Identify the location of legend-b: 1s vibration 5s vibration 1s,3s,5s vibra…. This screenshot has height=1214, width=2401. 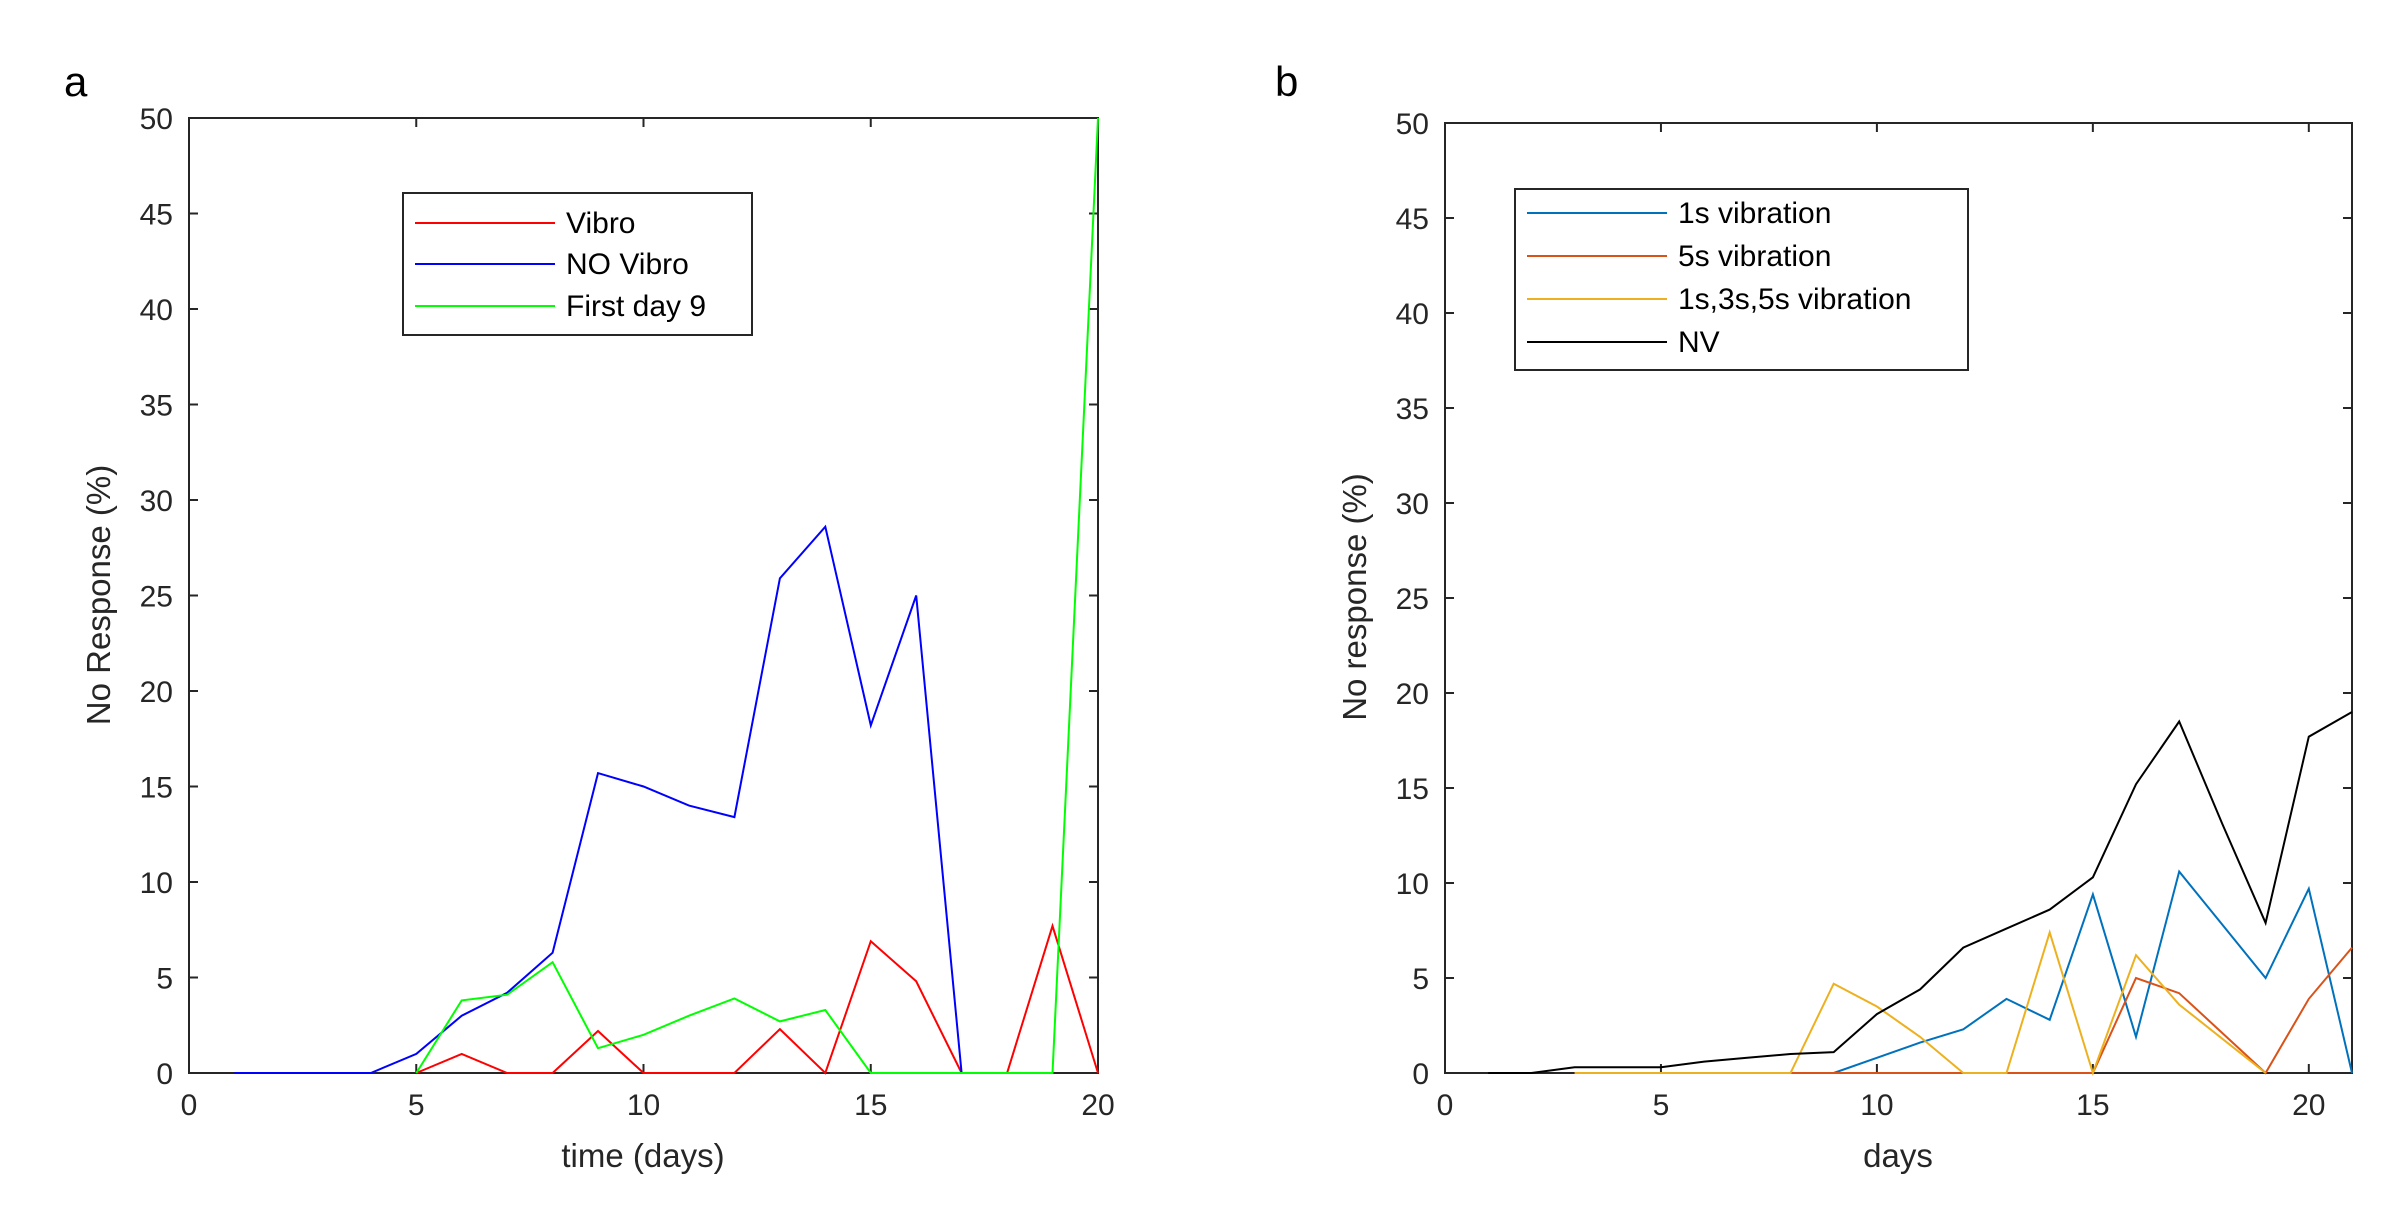
(1741, 279).